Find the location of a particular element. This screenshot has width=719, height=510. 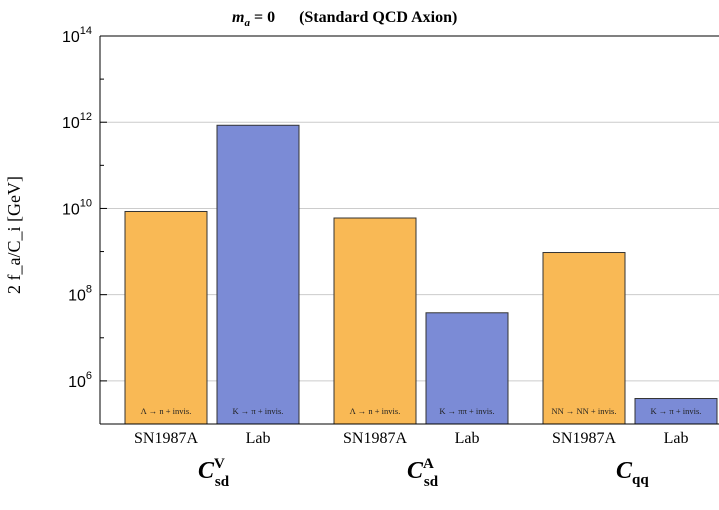

group-label: CA sd is located at coordinates (423, 473).